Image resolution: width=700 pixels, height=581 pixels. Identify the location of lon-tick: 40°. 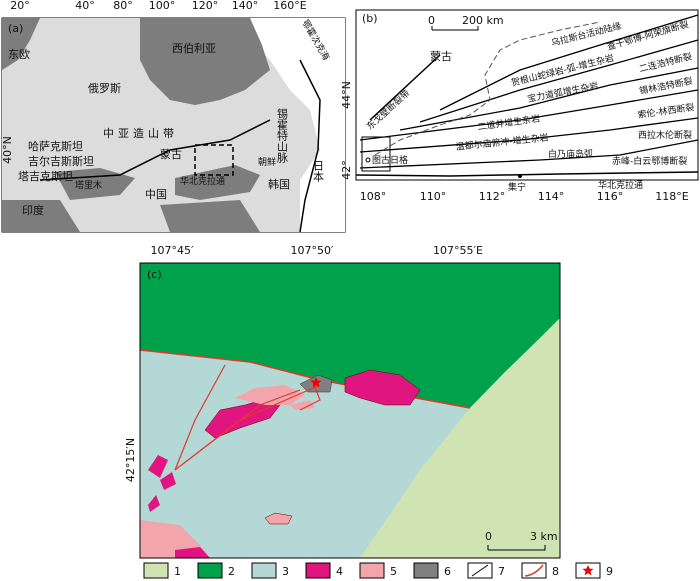
(85, 6).